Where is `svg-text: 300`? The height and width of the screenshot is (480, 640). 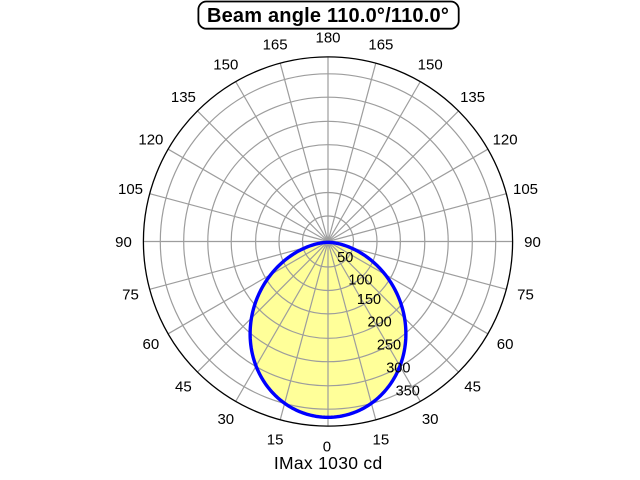
svg-text: 300 is located at coordinates (398, 369).